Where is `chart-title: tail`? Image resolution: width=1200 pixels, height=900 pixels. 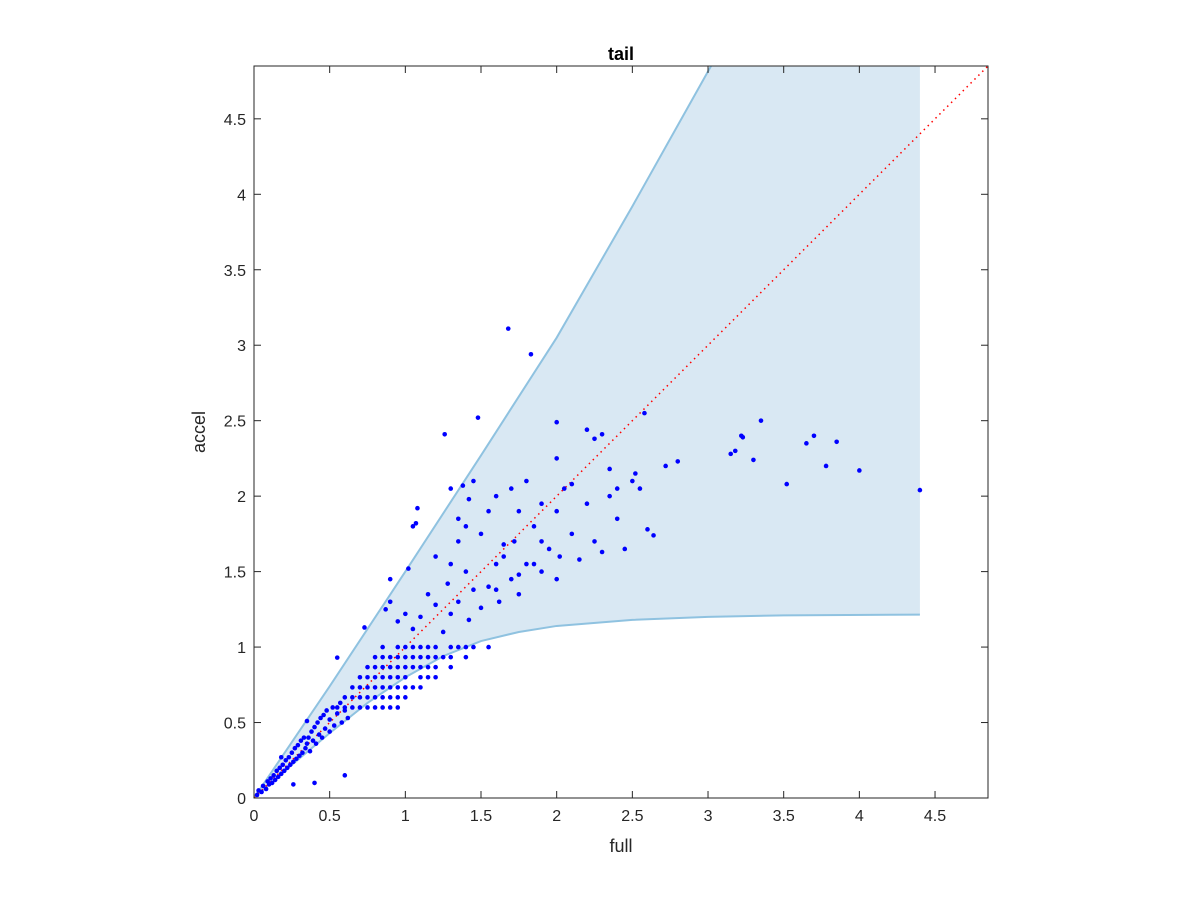
chart-title: tail is located at coordinates (621, 54).